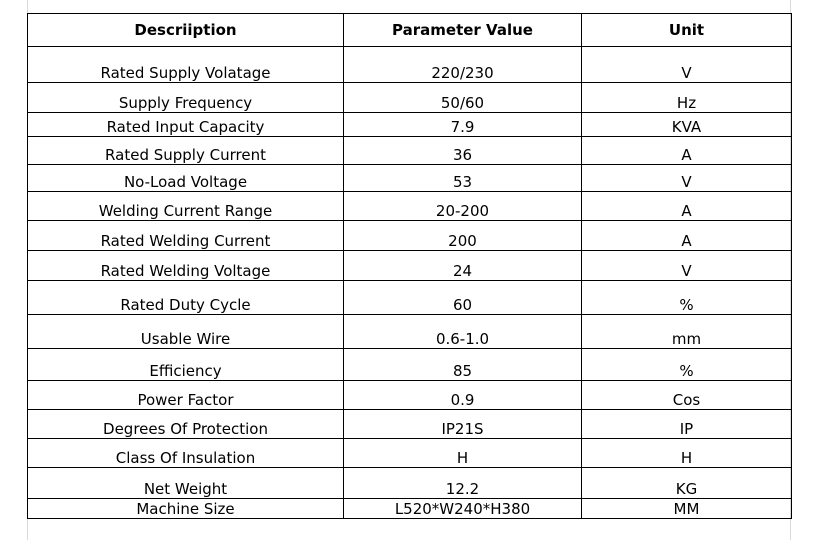  What do you see at coordinates (462, 97) in the screenshot?
I see `row-value: 50/60` at bounding box center [462, 97].